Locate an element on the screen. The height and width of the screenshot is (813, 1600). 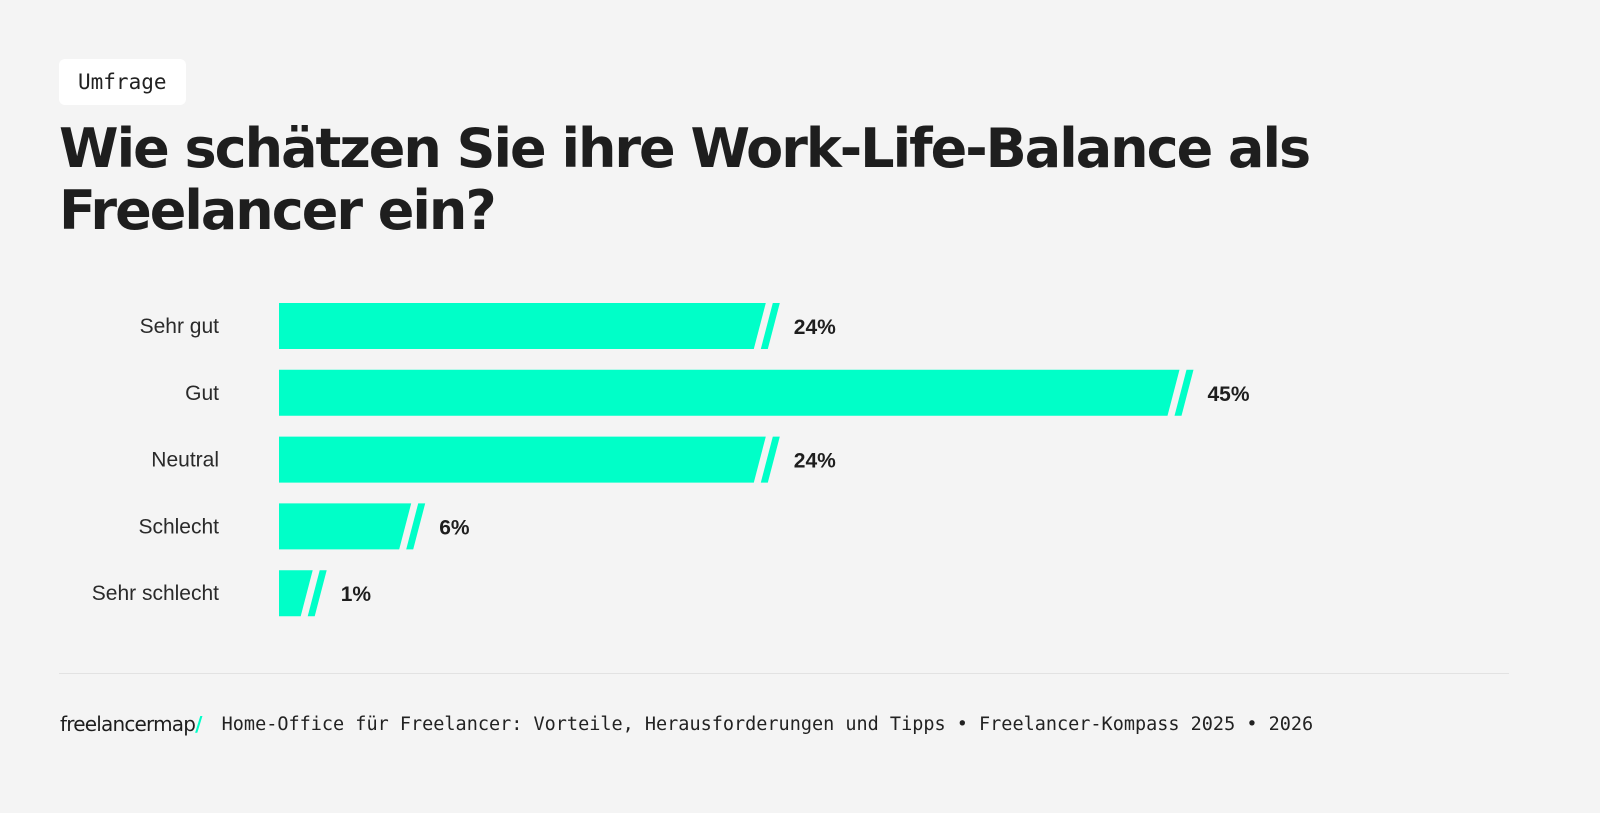
value-label: 6% is located at coordinates (454, 527).